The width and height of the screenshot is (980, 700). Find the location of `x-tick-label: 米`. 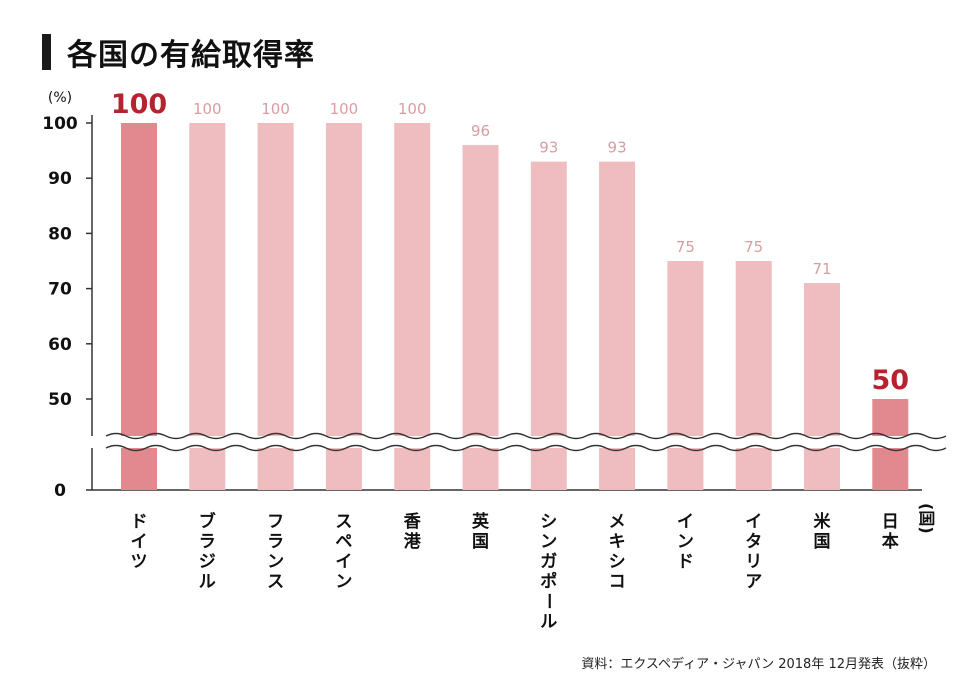

x-tick-label: 米 is located at coordinates (823, 521).